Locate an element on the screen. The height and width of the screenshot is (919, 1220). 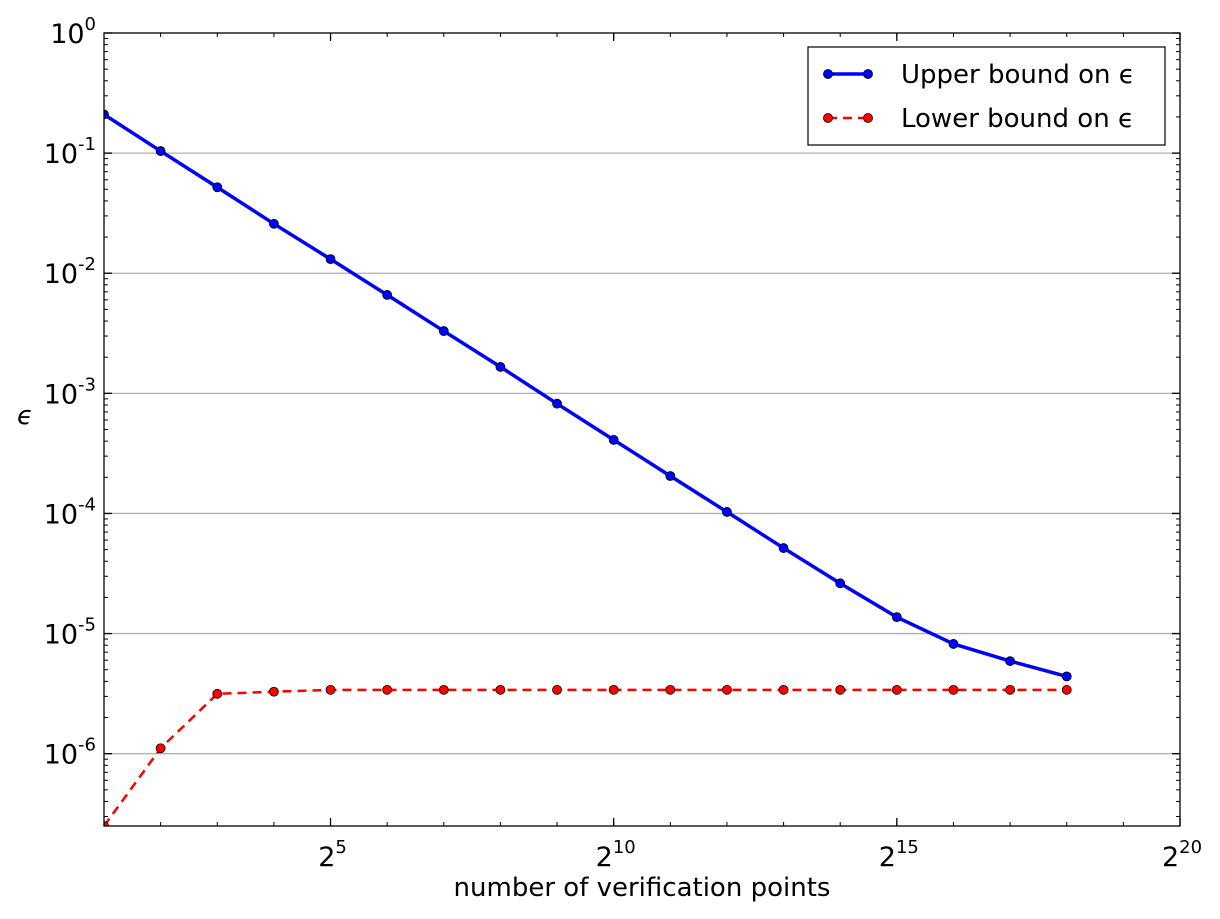
legend: Upper bound on ϵ Lower bound on ϵ is located at coordinates (986, 96).